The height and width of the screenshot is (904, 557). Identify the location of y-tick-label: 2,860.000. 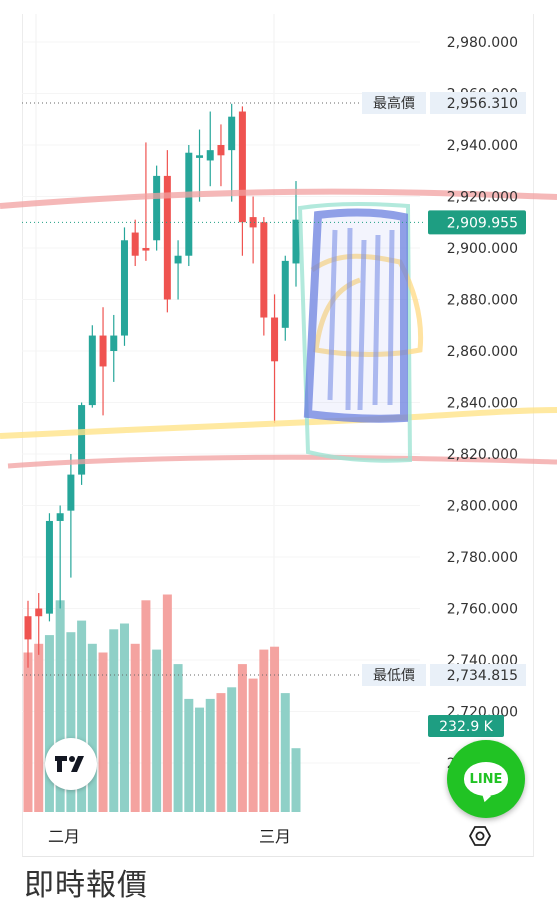
(482, 352).